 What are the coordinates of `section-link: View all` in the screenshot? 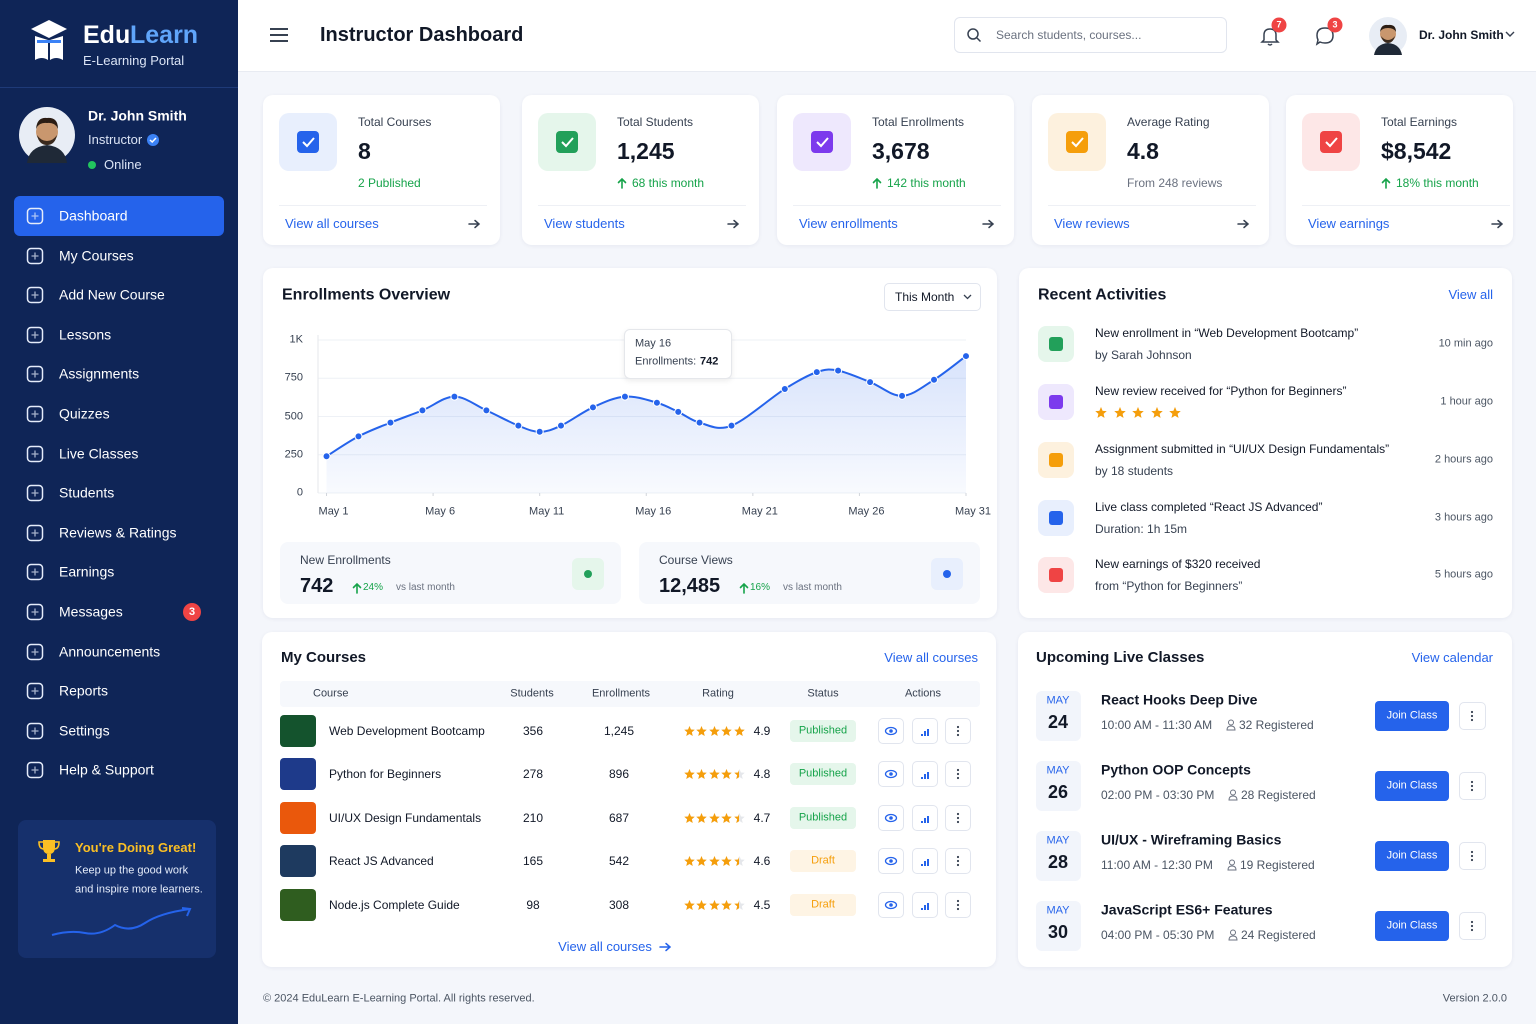 It's located at (1470, 295).